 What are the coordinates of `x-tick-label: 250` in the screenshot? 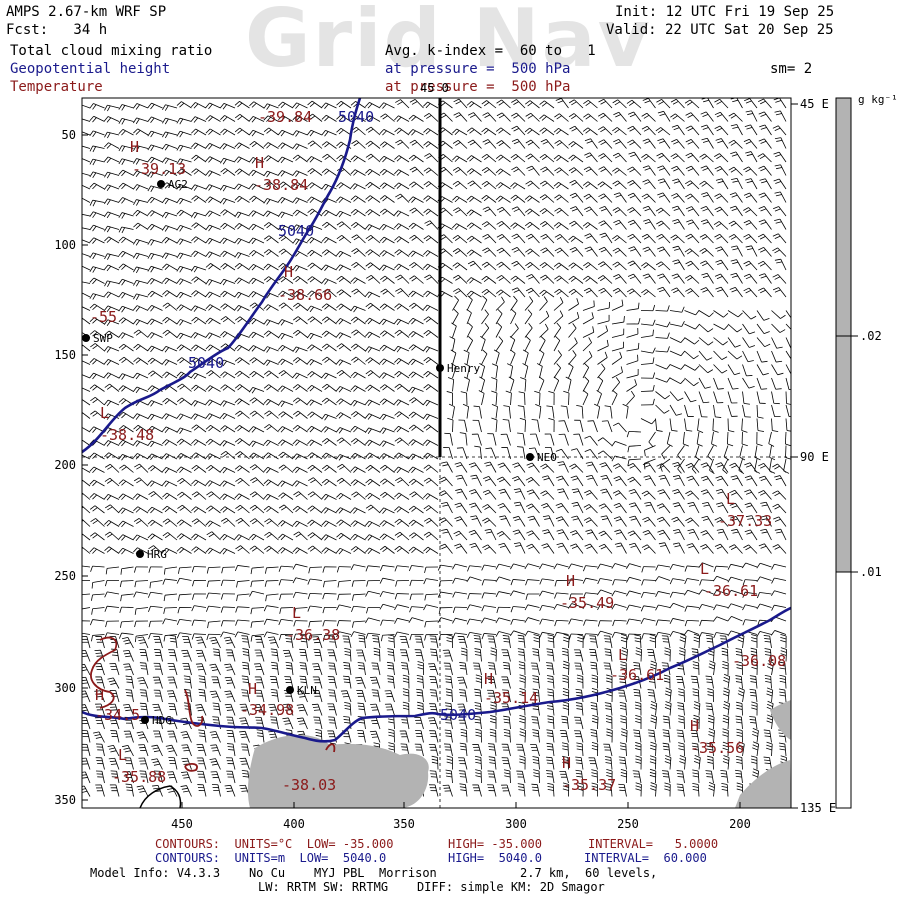 It's located at (628, 824).